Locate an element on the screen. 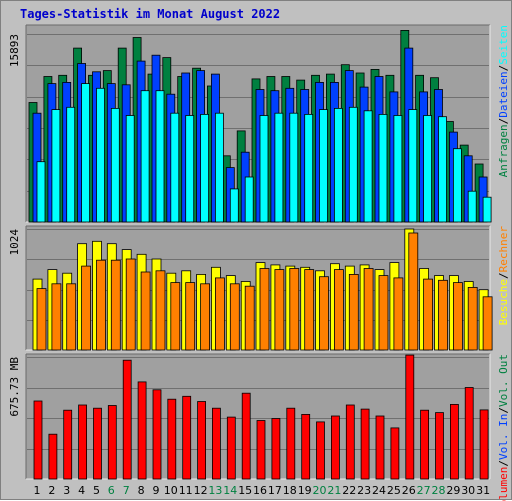  x-tick-label-29: 29 is located at coordinates (453, 490).